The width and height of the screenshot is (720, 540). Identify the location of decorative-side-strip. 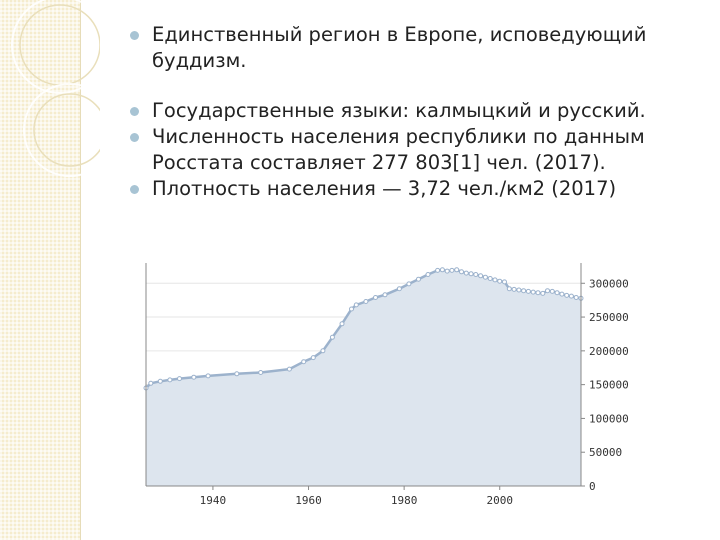
(40, 270).